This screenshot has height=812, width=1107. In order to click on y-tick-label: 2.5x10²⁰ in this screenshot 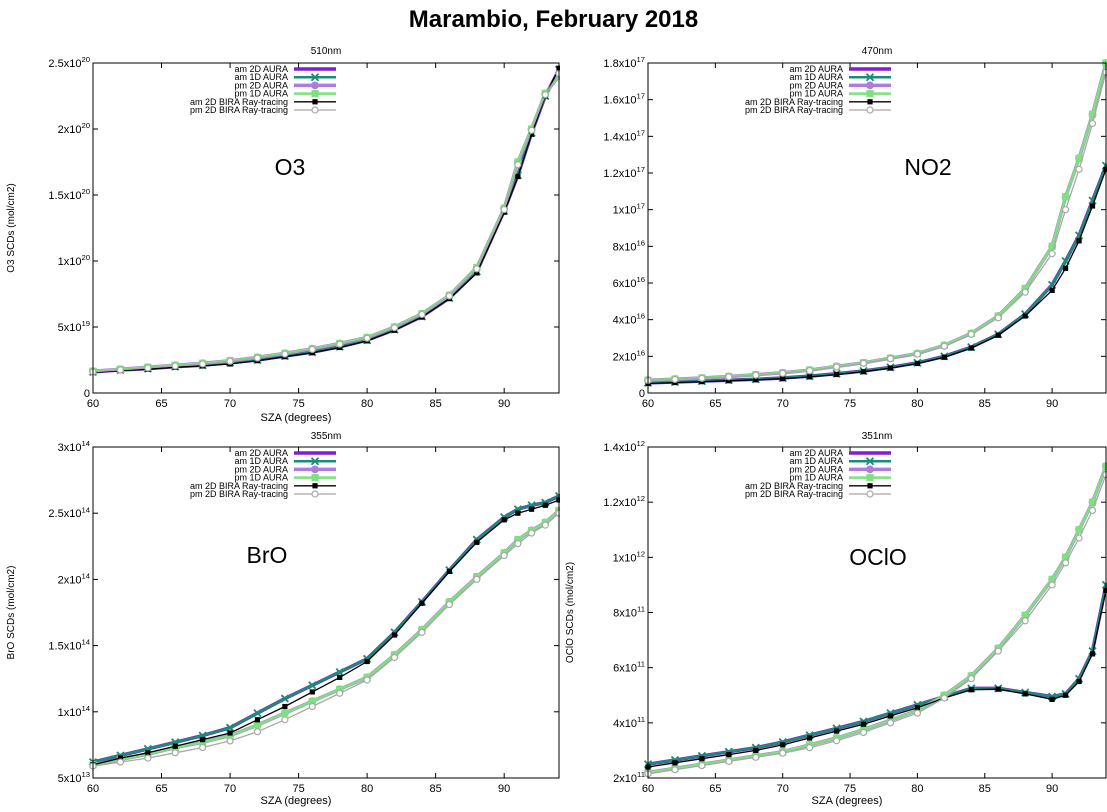, I will do `click(69, 62)`.